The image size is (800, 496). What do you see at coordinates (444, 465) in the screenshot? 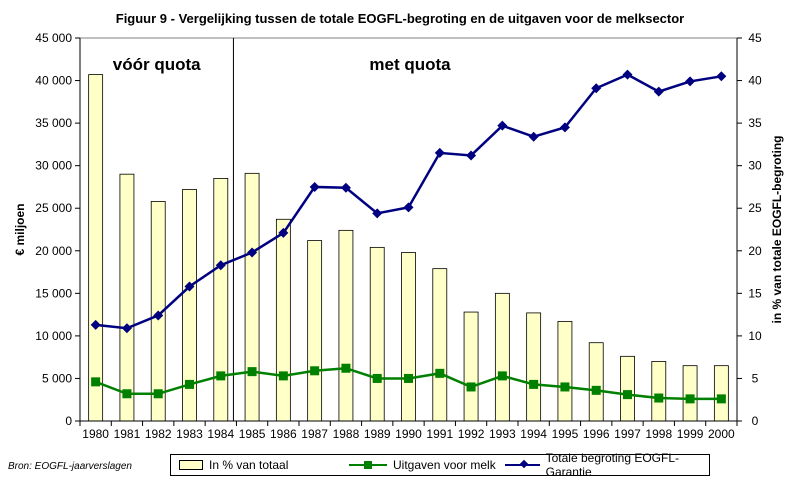
I see `legend-label-melk: Uitgaven voor melk` at bounding box center [444, 465].